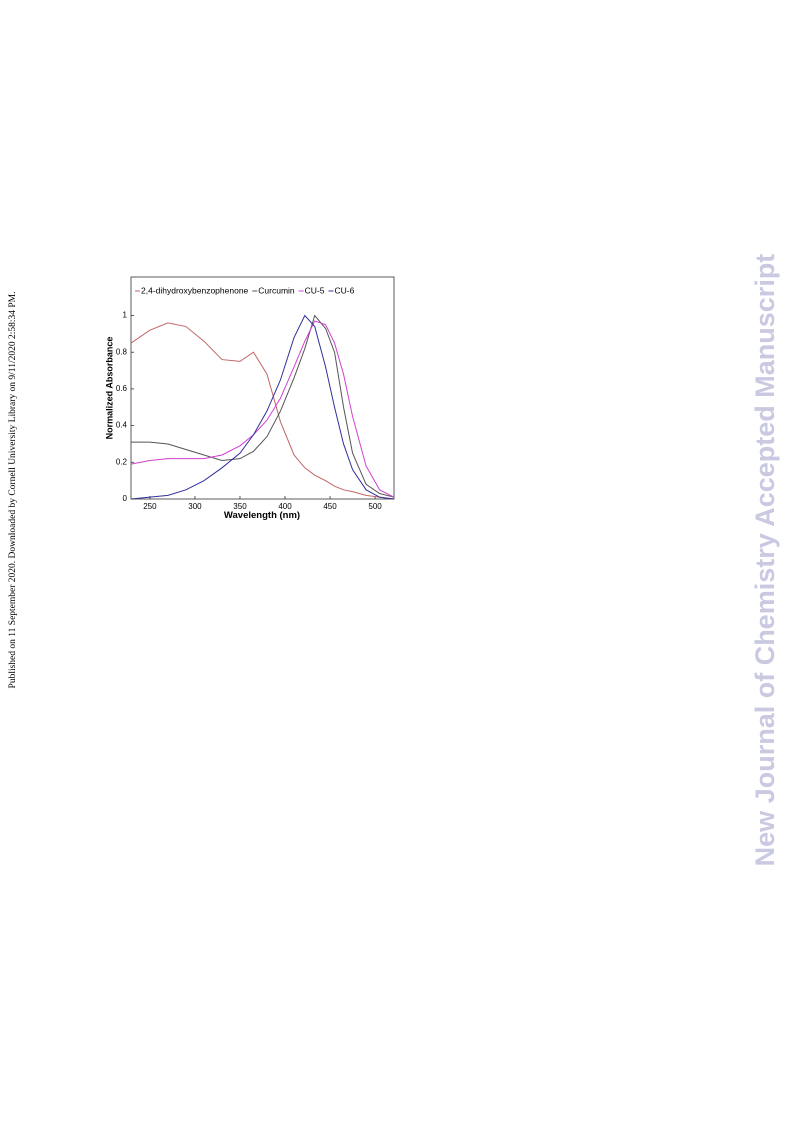  What do you see at coordinates (125, 498) in the screenshot?
I see `y-tick-label: 0` at bounding box center [125, 498].